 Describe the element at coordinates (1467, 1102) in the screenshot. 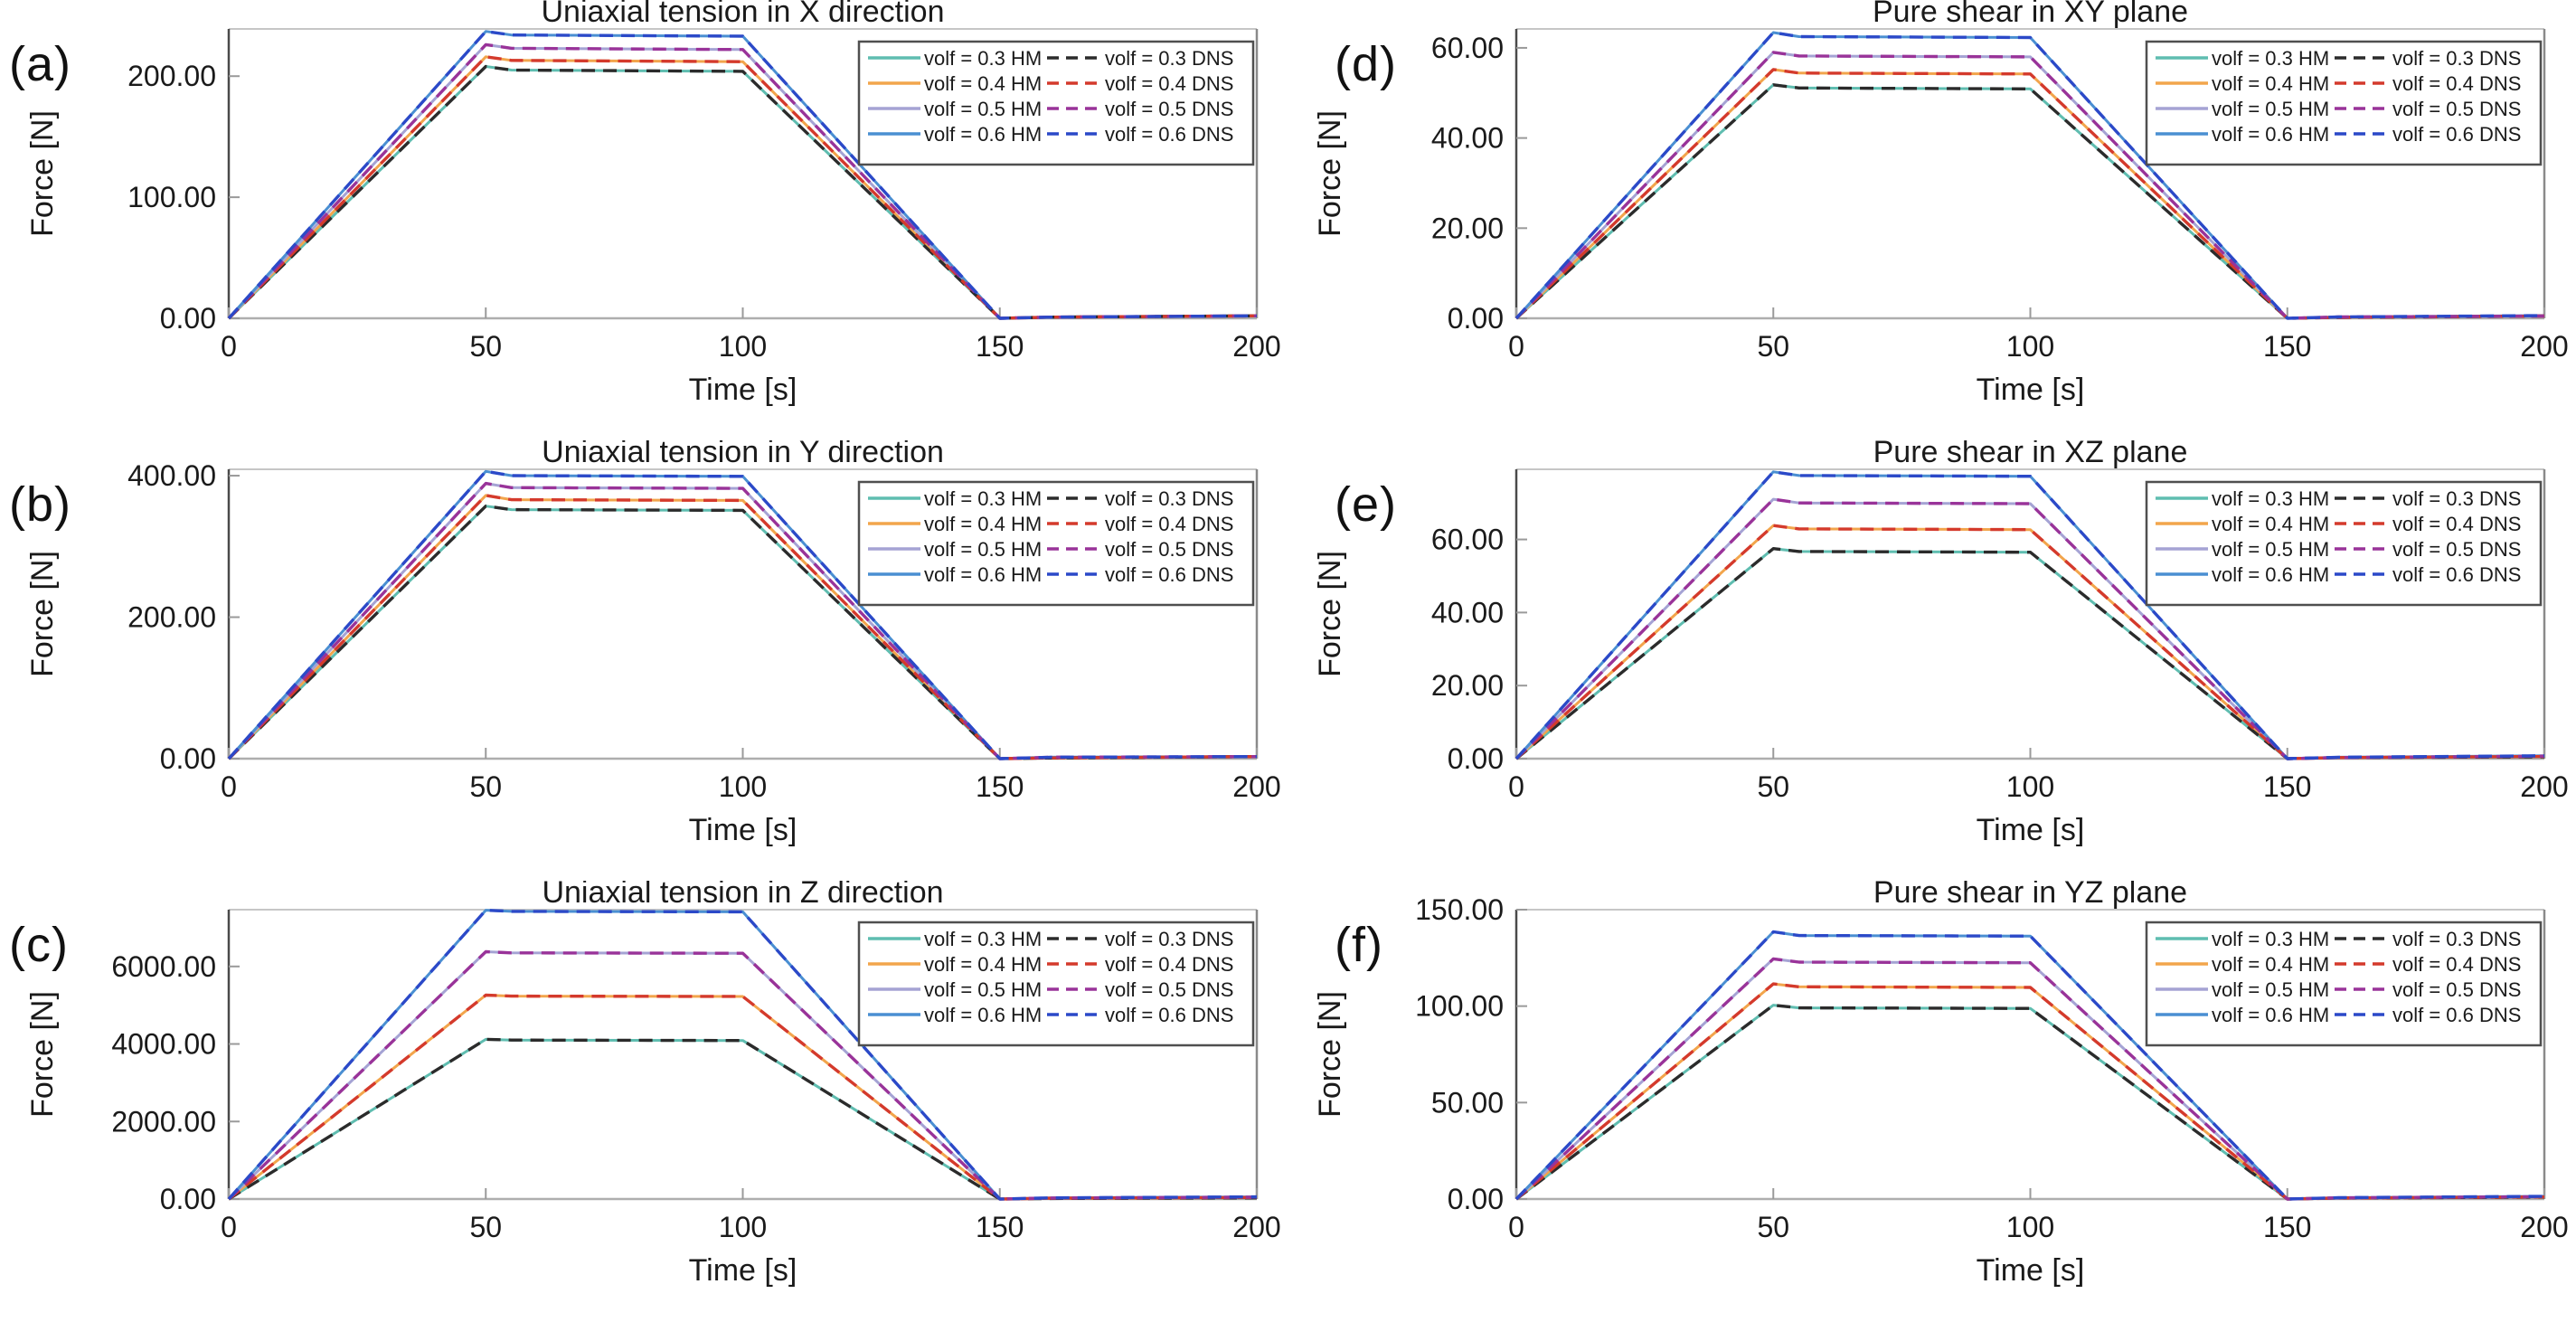

I see `y-tick-label: 50.00` at that location.